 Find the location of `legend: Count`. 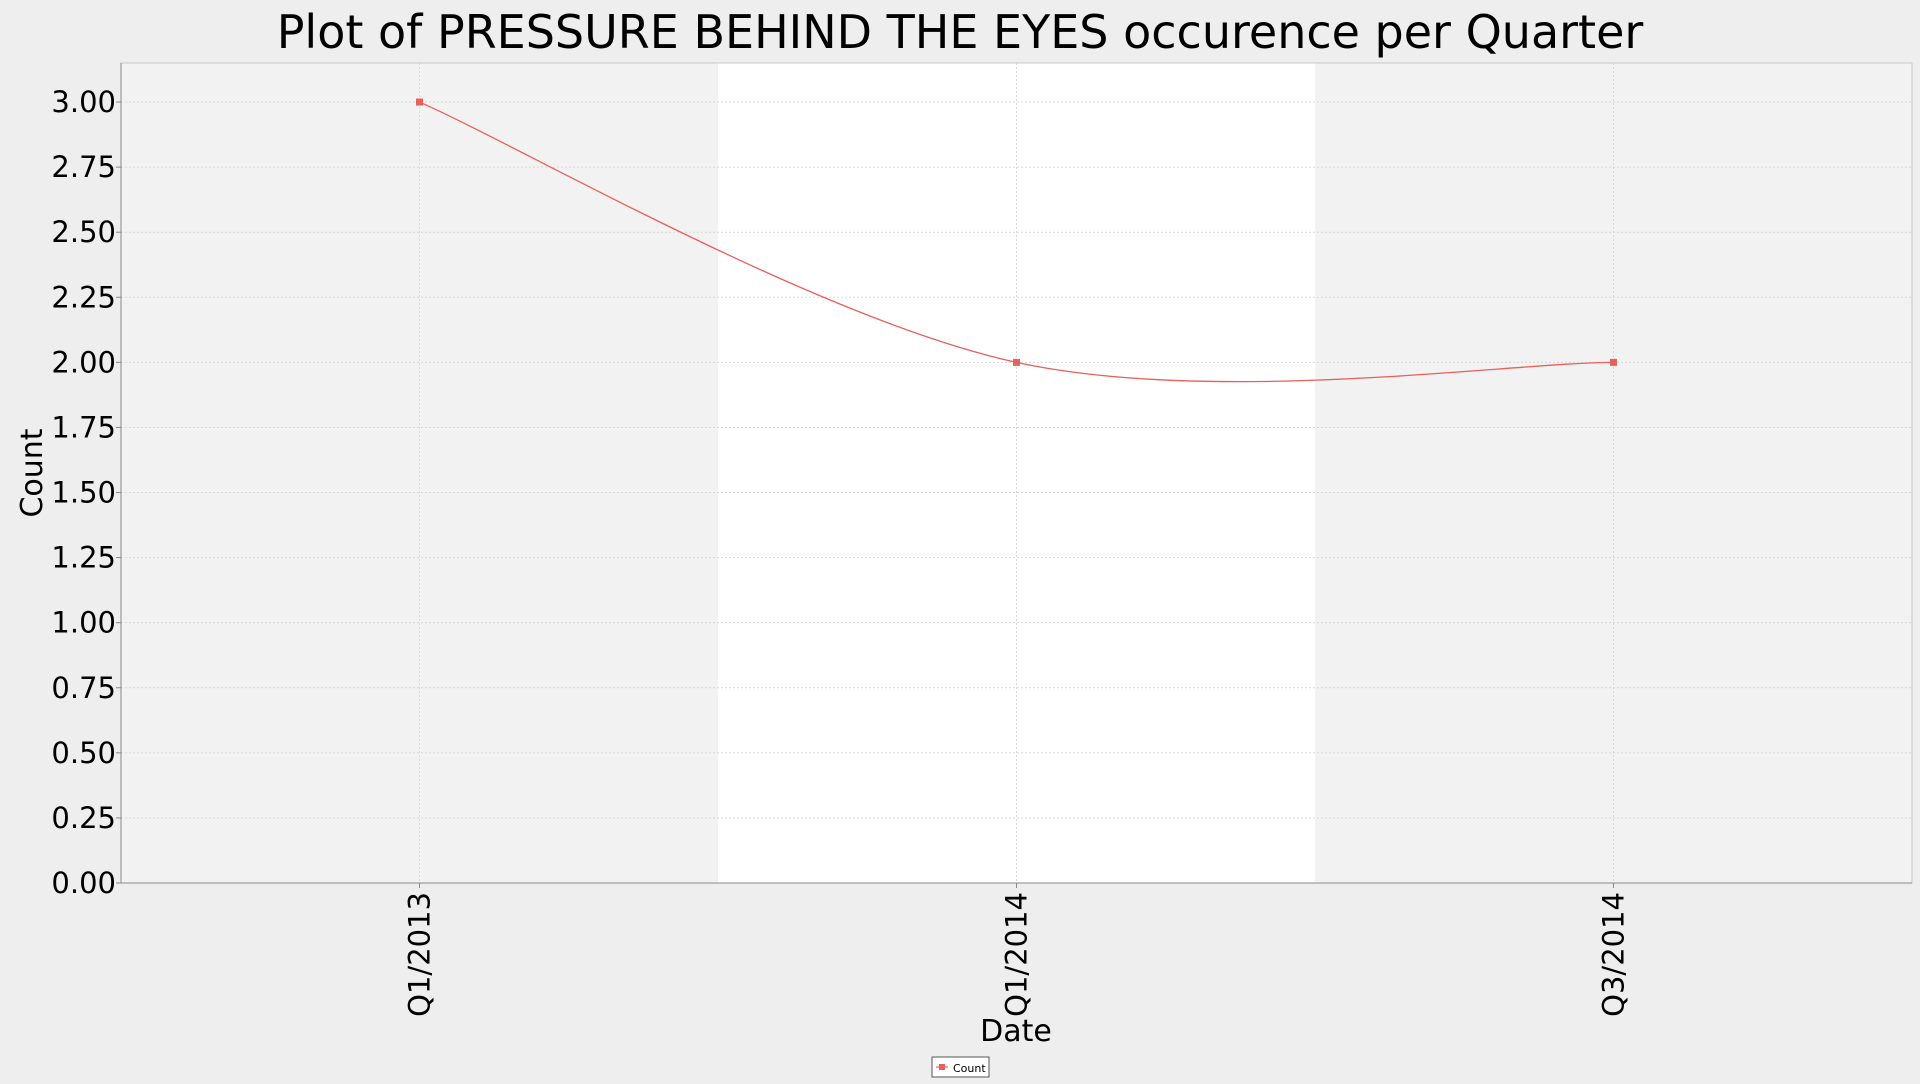

legend: Count is located at coordinates (960, 1067).